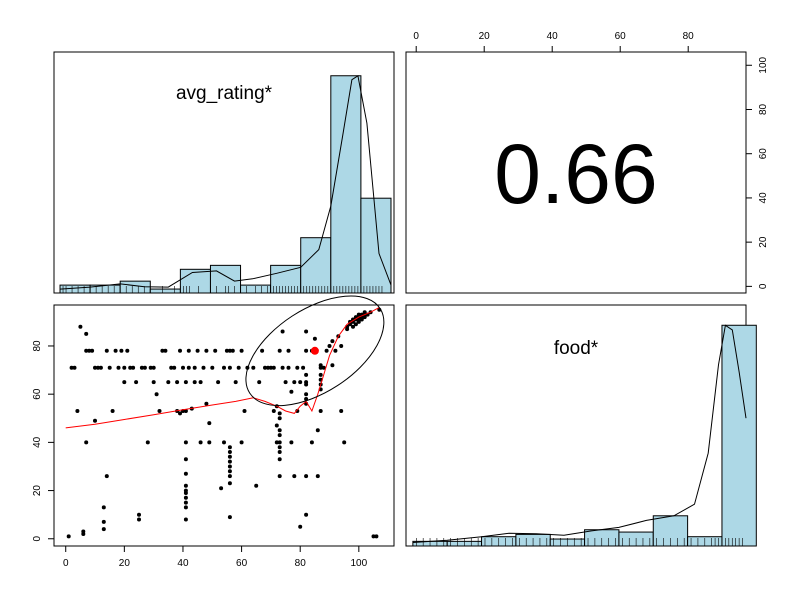 The height and width of the screenshot is (600, 800). What do you see at coordinates (315, 351) in the screenshot?
I see `correlation-ellipse` at bounding box center [315, 351].